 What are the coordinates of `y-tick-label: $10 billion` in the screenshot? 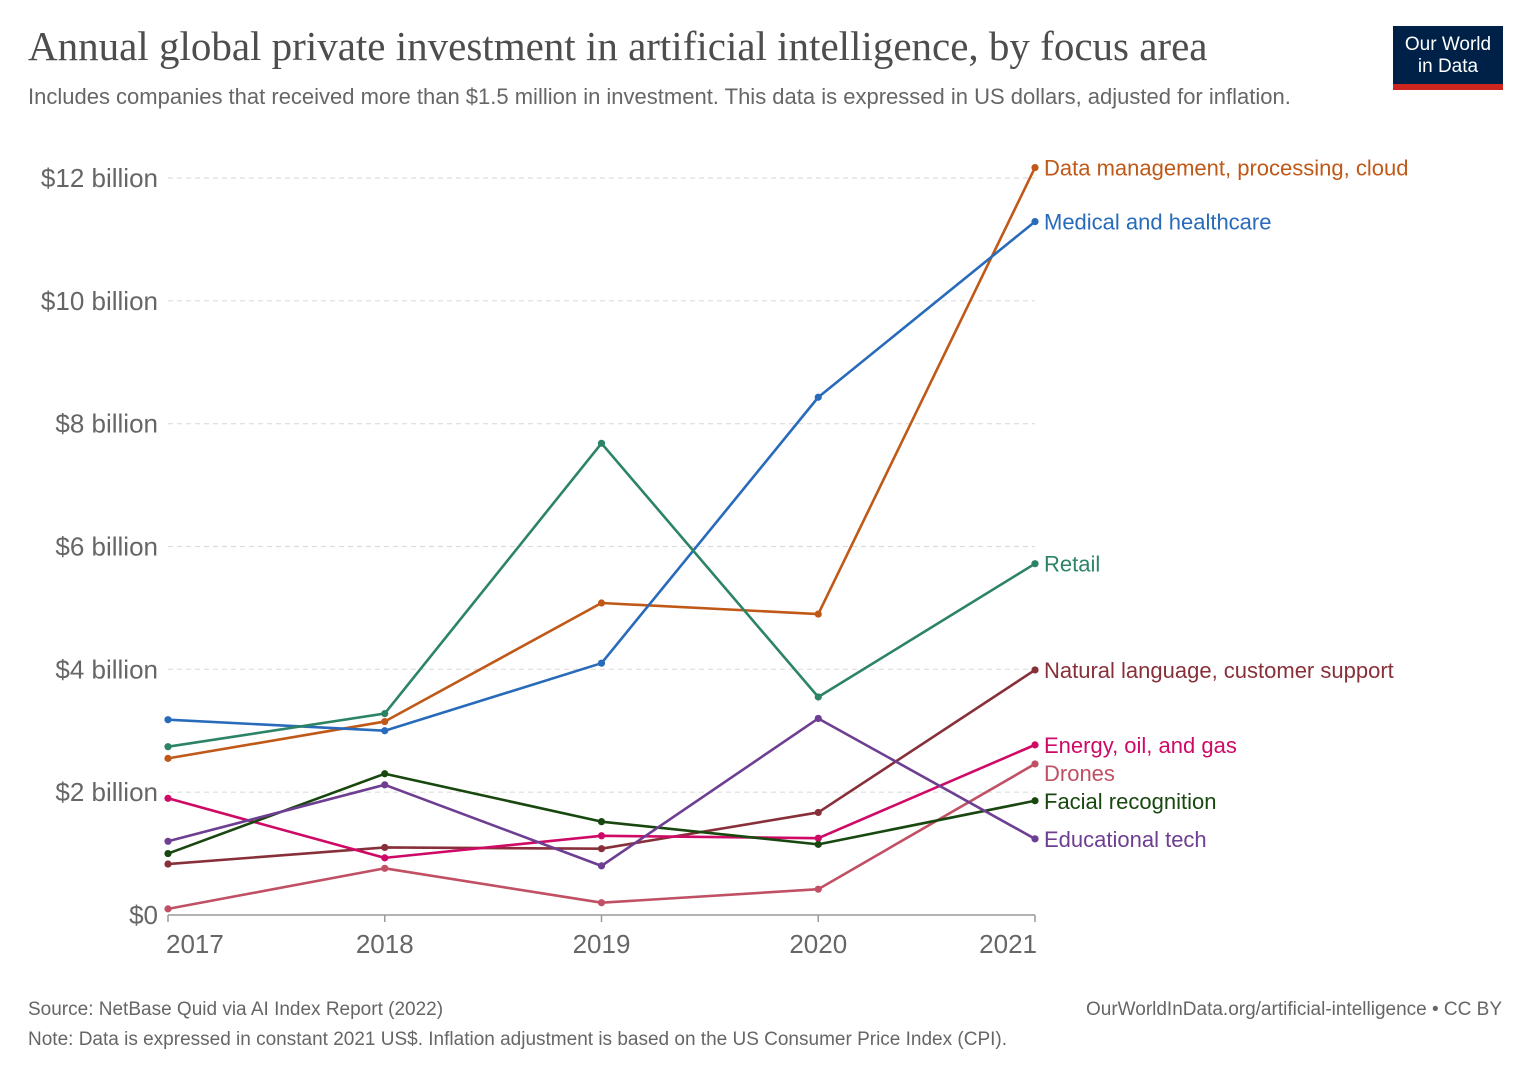 It's located at (99, 301).